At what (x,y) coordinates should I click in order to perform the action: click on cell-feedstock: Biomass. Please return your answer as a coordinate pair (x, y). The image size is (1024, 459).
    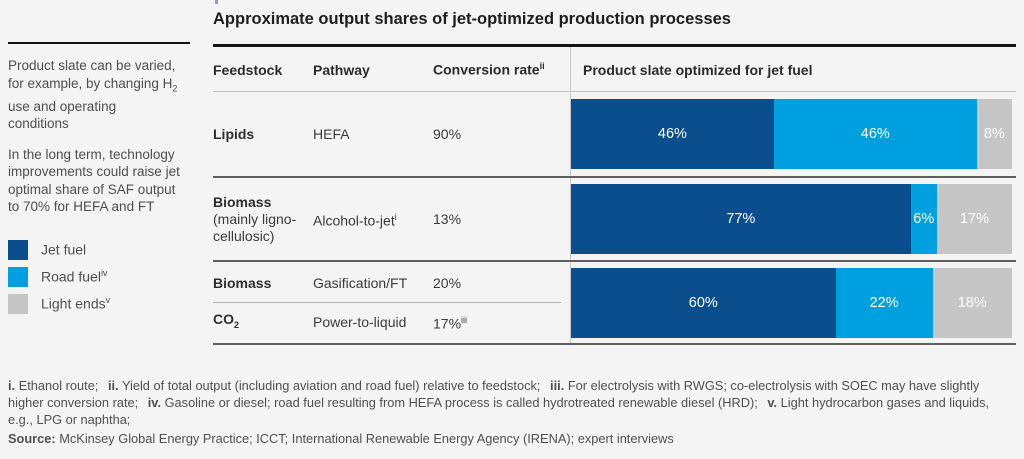
    Looking at the image, I should click on (242, 282).